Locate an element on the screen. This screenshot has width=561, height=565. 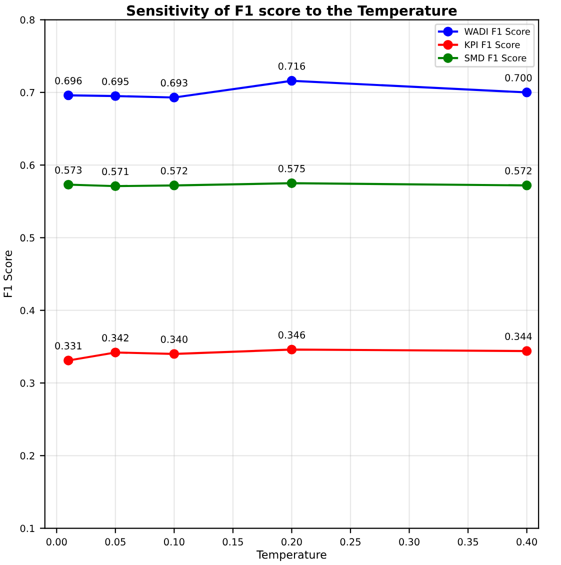
y-tick-label: 0.1 is located at coordinates (27, 528).